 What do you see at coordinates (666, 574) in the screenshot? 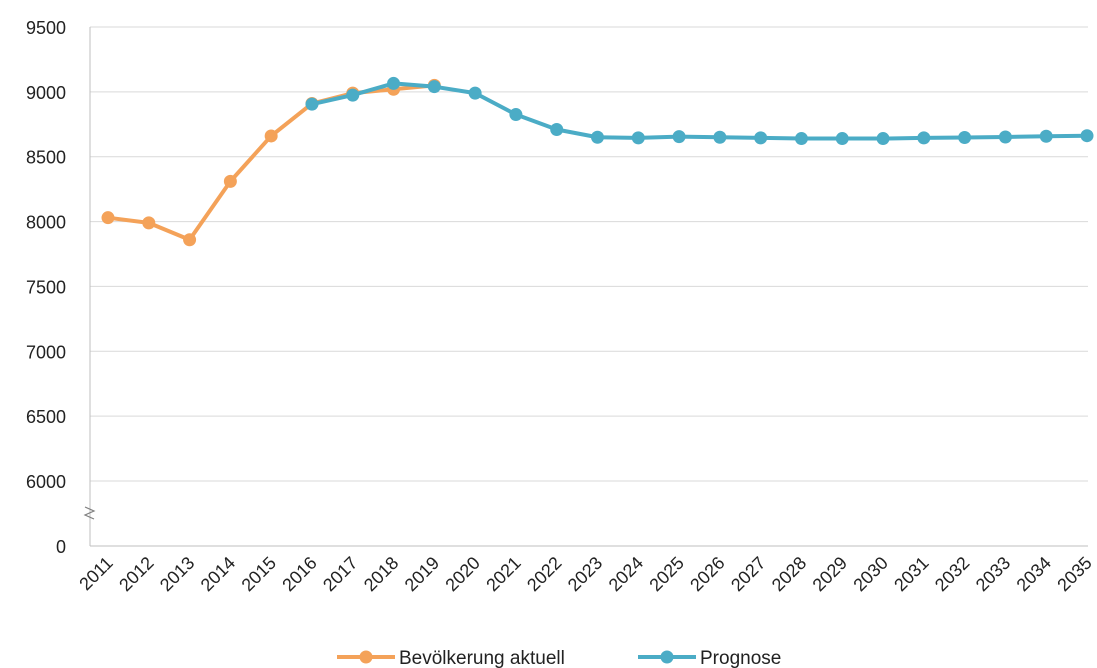
I see `x-tick-label: 2025` at bounding box center [666, 574].